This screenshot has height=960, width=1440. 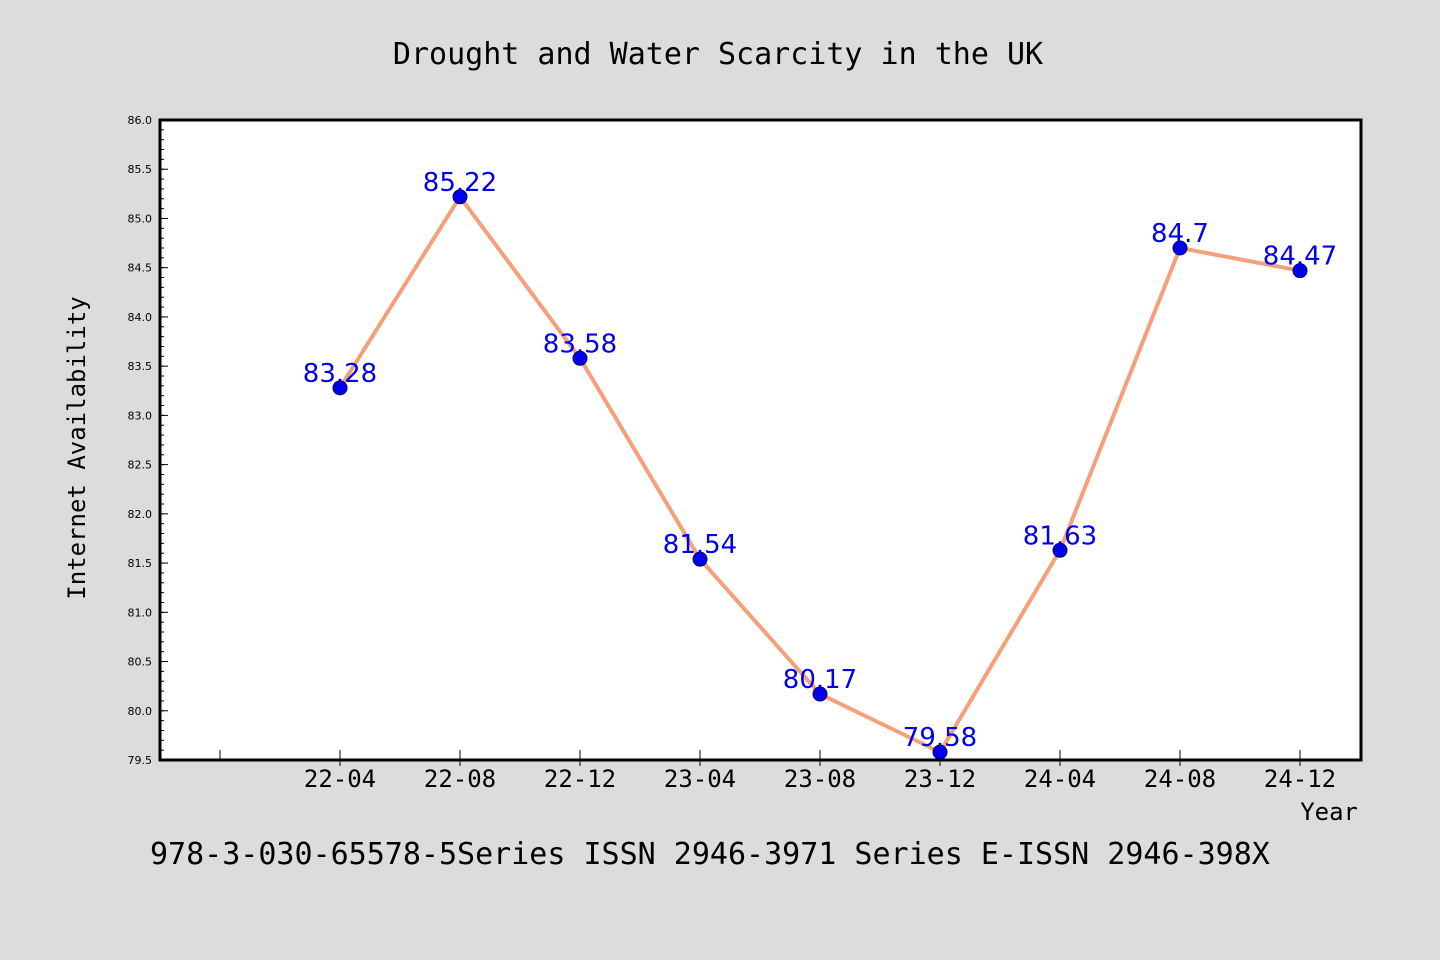 What do you see at coordinates (140, 268) in the screenshot?
I see `y-tick-label: 84.5` at bounding box center [140, 268].